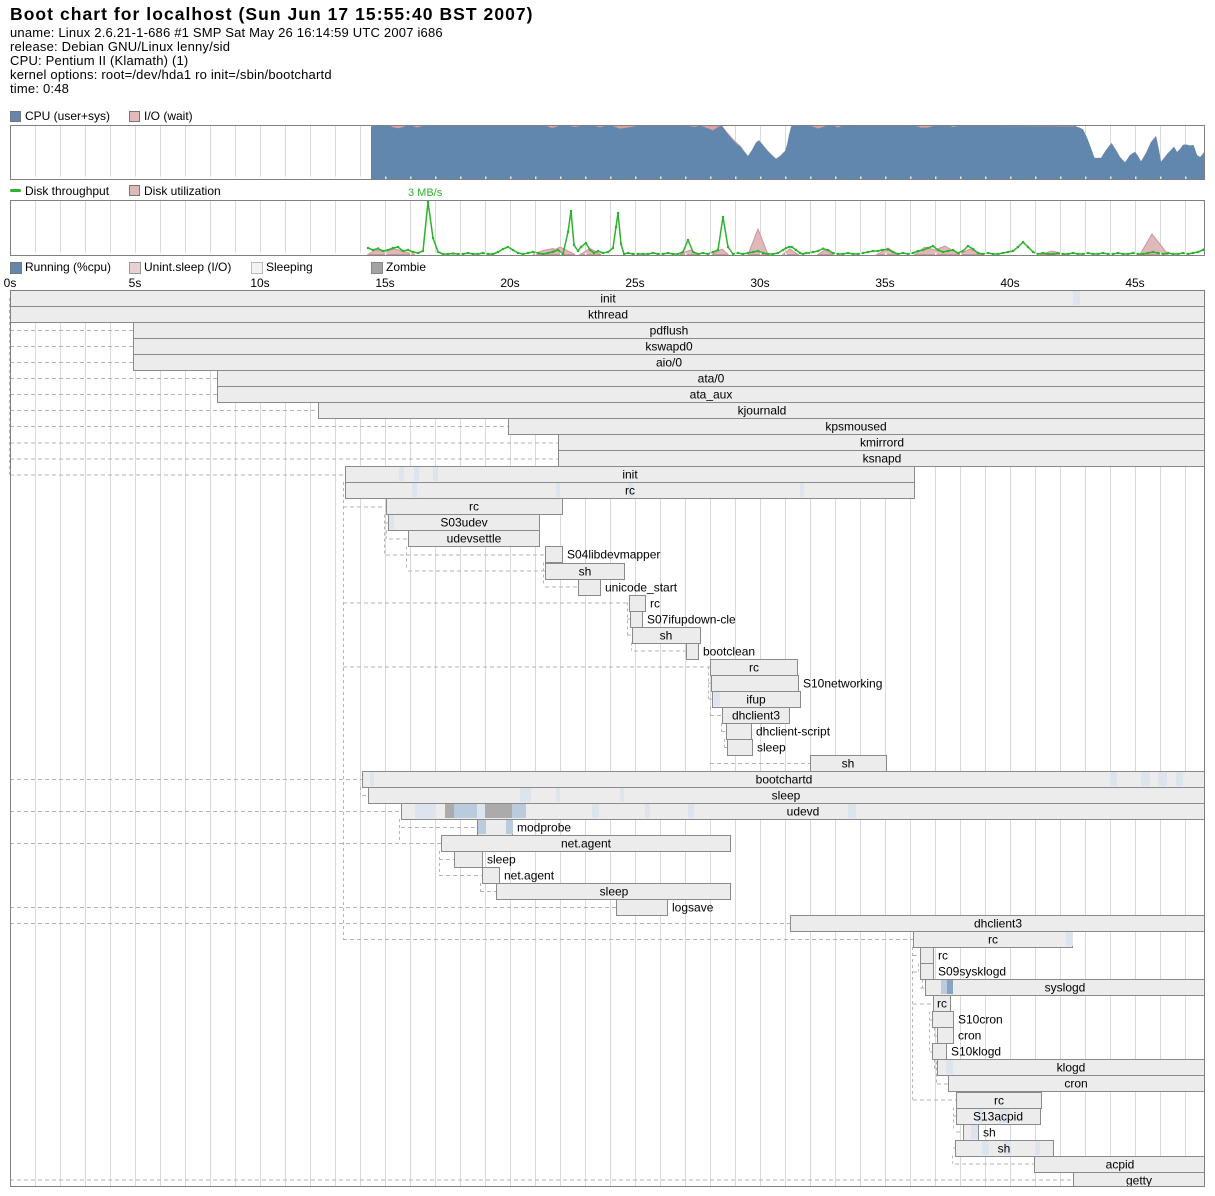  Describe the element at coordinates (1065, 988) in the screenshot. I see `svg-text: syslogd` at that location.